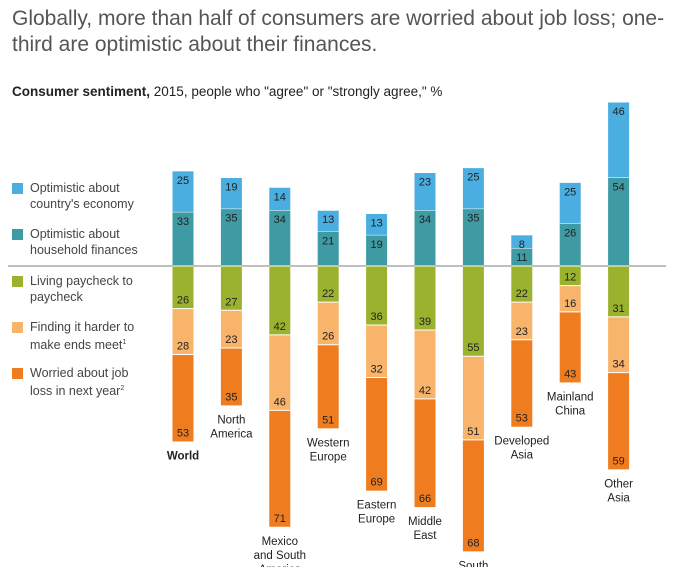 The width and height of the screenshot is (700, 567). What do you see at coordinates (280, 372) in the screenshot?
I see `bar-mexico-and-south-america-harder` at bounding box center [280, 372].